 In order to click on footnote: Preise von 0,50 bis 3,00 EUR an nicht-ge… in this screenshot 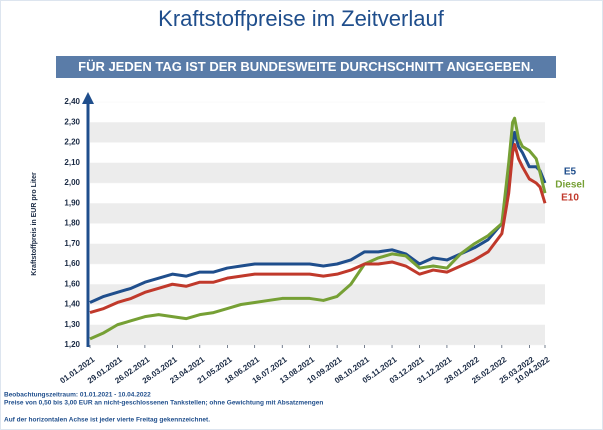, I will do `click(163, 403)`.